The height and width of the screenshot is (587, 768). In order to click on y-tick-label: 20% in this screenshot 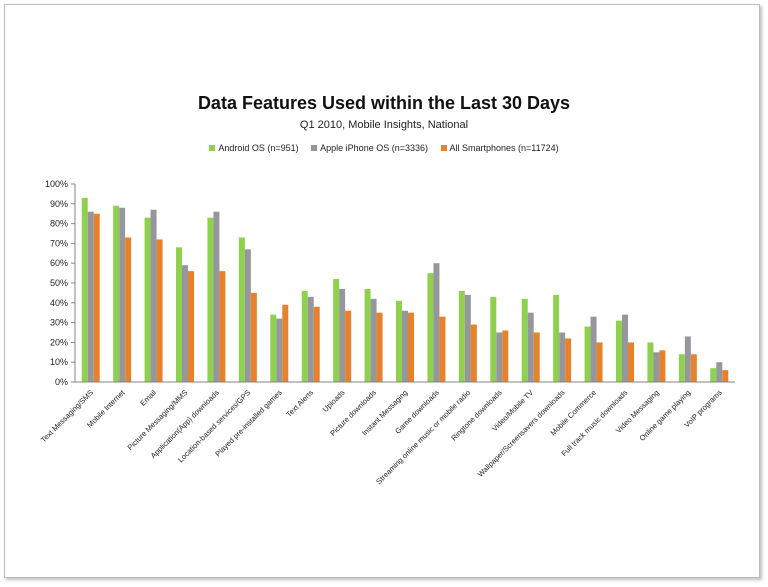, I will do `click(59, 342)`.